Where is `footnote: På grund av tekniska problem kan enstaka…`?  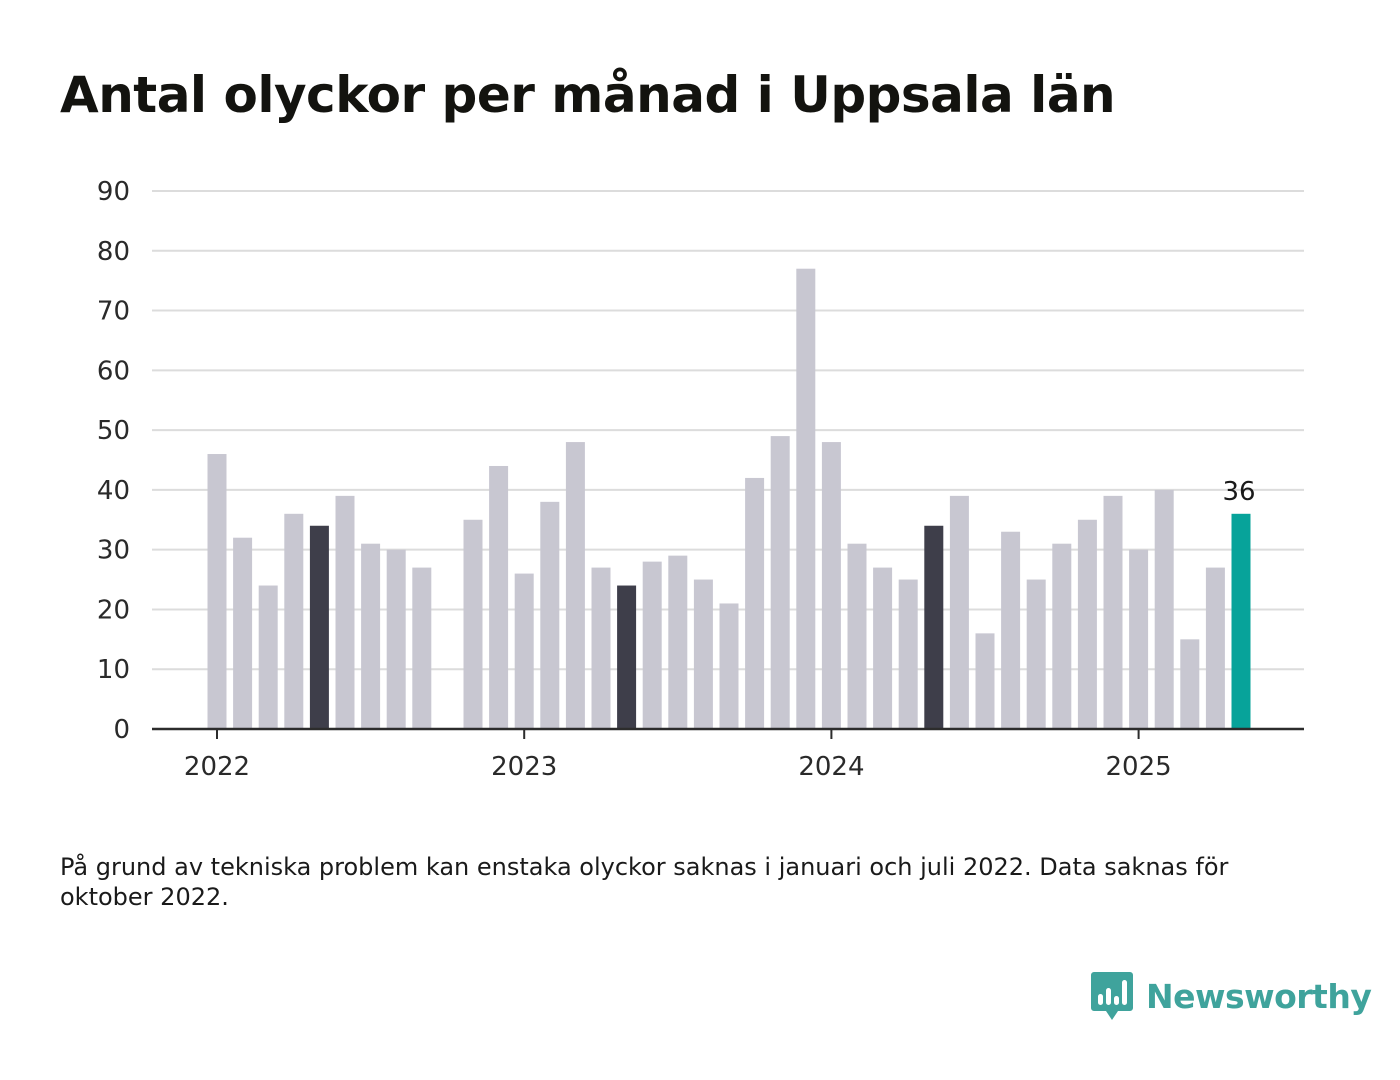
footnote: På grund av tekniska problem kan enstaka… is located at coordinates (644, 882).